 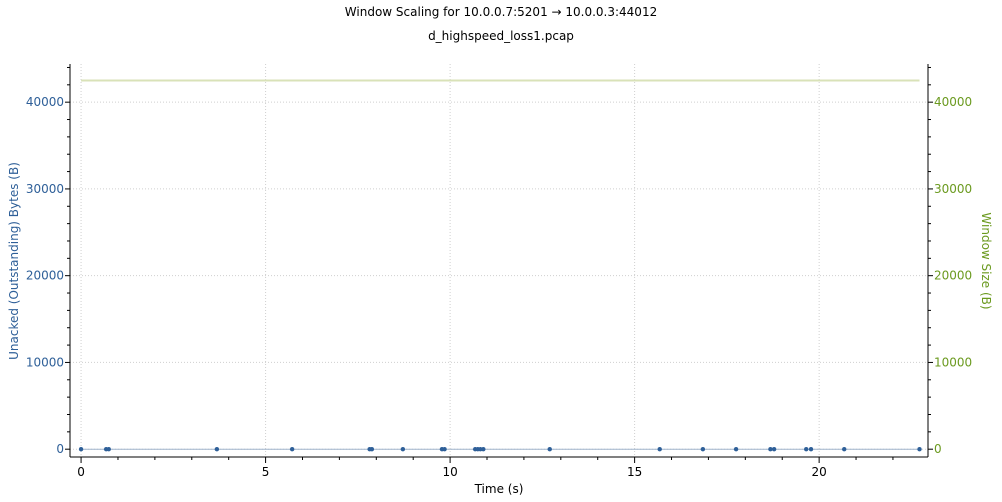 What do you see at coordinates (953, 102) in the screenshot?
I see `y-right-tick-label: 40000` at bounding box center [953, 102].